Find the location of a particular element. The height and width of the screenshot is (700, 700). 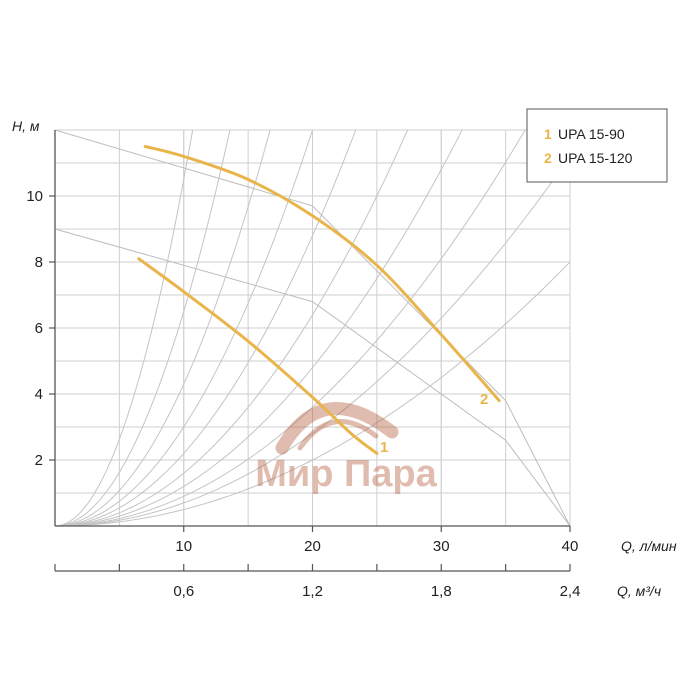

y-tick-label: 6 is located at coordinates (39, 328).